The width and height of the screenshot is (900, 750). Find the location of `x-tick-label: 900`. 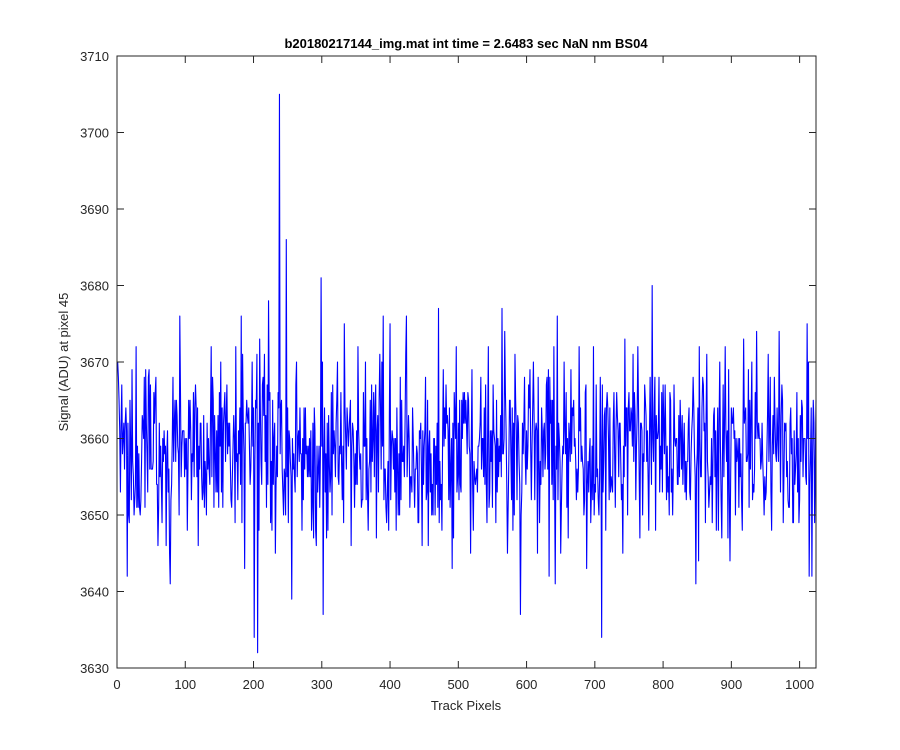

x-tick-label: 900 is located at coordinates (732, 684).